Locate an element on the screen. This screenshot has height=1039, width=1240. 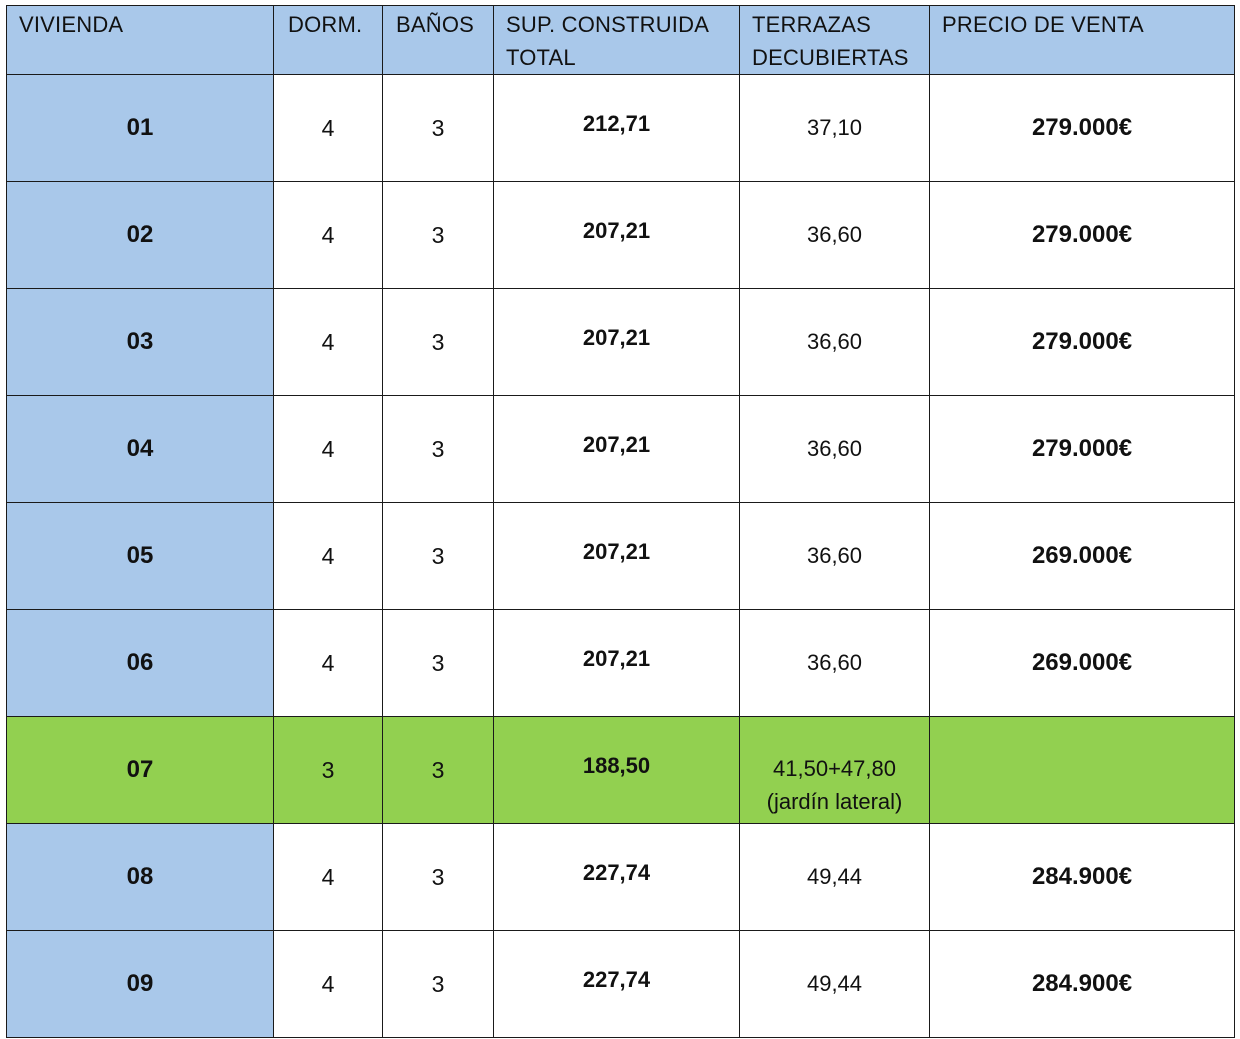
header-precio-label: PRECIO DE VENTA is located at coordinates (1043, 24).